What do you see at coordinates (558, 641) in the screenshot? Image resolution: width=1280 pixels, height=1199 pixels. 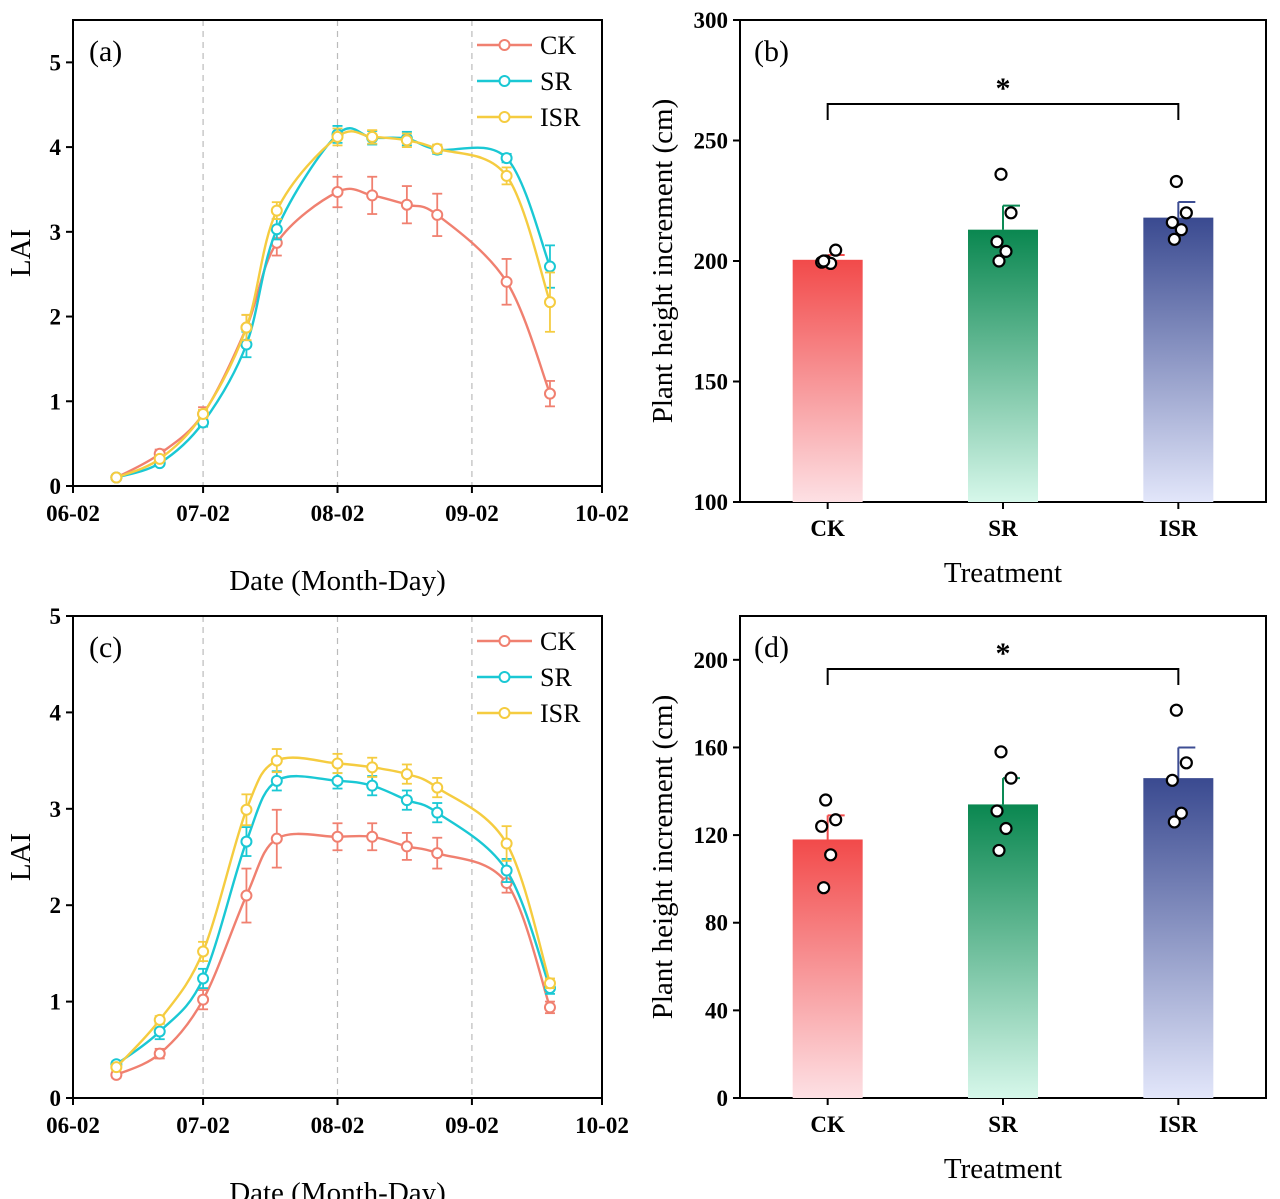 I see `legend-label: CK` at bounding box center [558, 641].